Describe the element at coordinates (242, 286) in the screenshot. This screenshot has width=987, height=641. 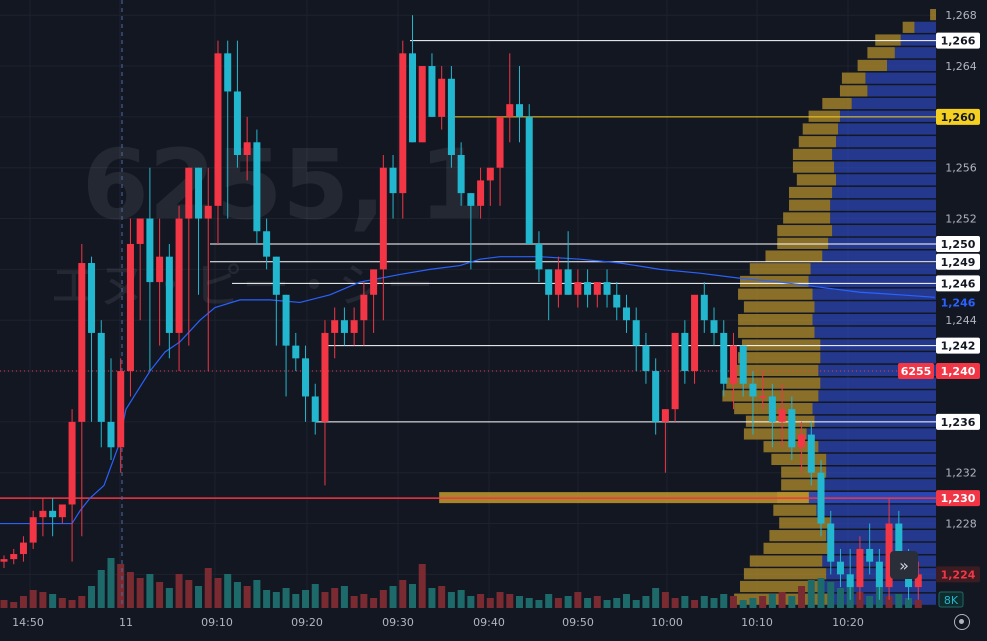
I see `watermark-name: エヌ・ピー・シー` at that location.